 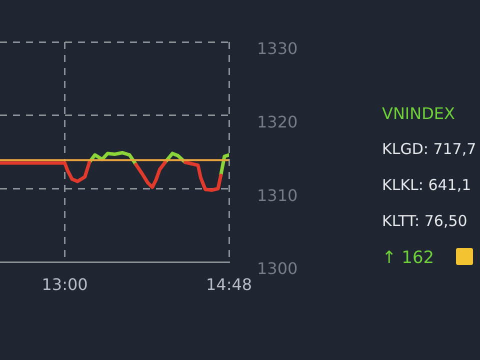 I want to click on x-tick-label: 14:48, so click(x=229, y=284).